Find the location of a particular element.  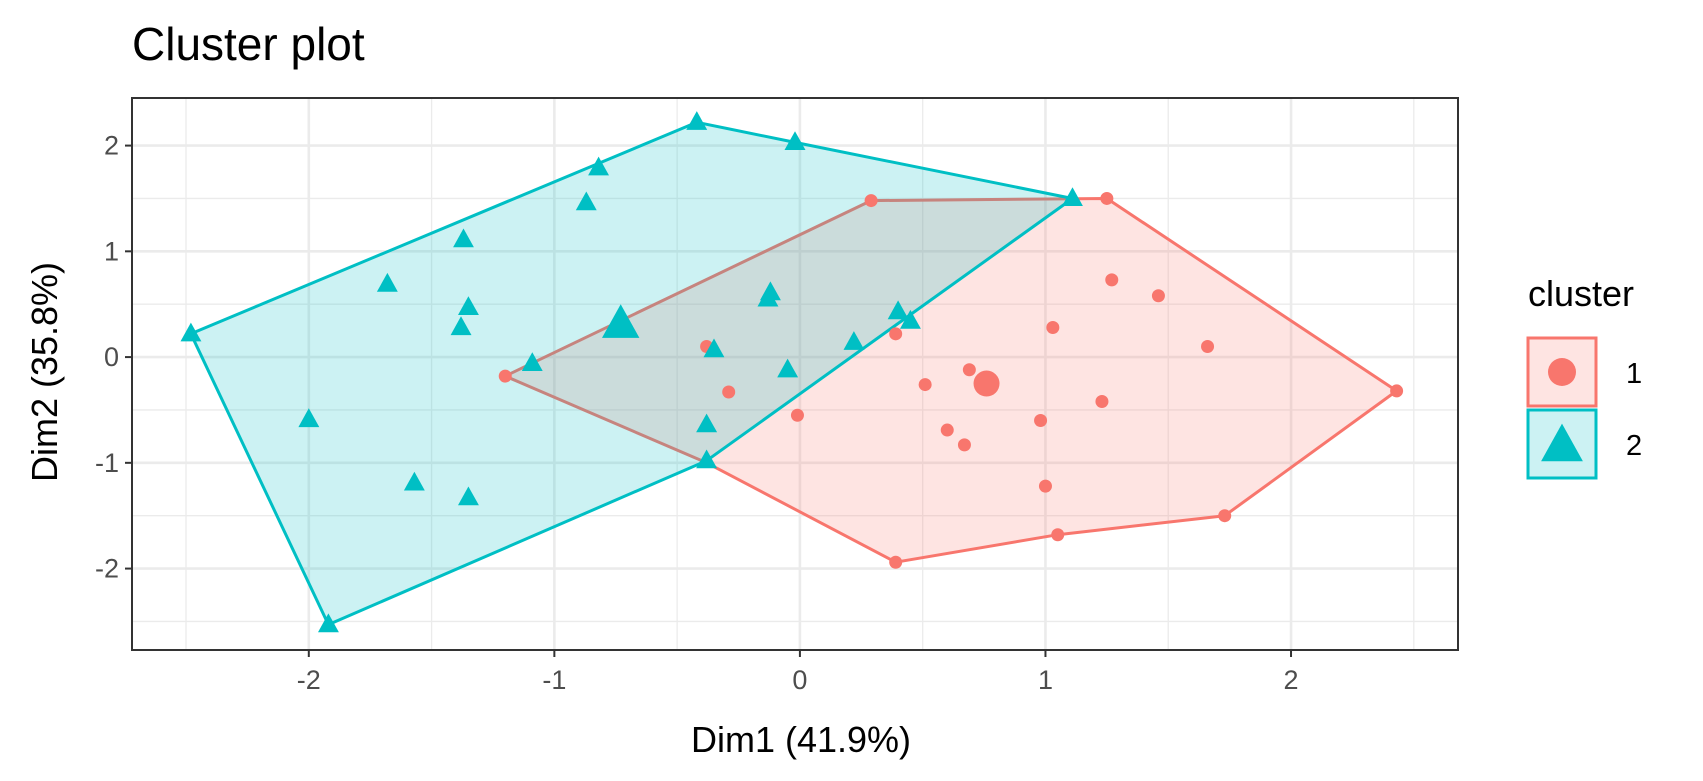

x-tick-label: 1 is located at coordinates (1045, 680).